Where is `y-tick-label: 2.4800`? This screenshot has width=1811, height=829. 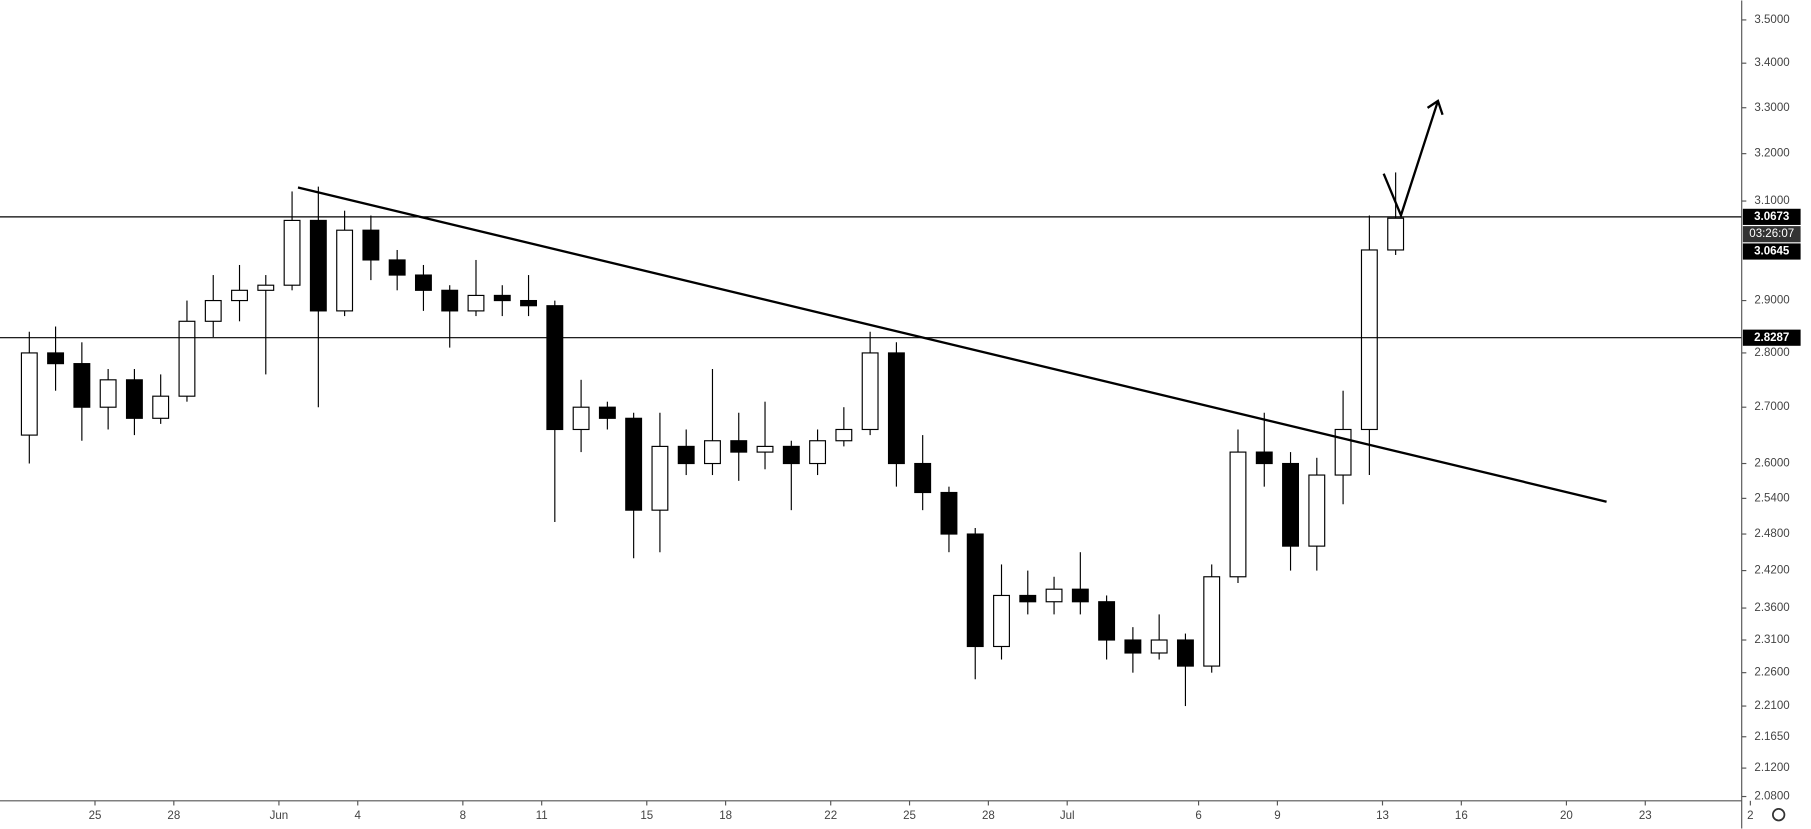 y-tick-label: 2.4800 is located at coordinates (1771, 534).